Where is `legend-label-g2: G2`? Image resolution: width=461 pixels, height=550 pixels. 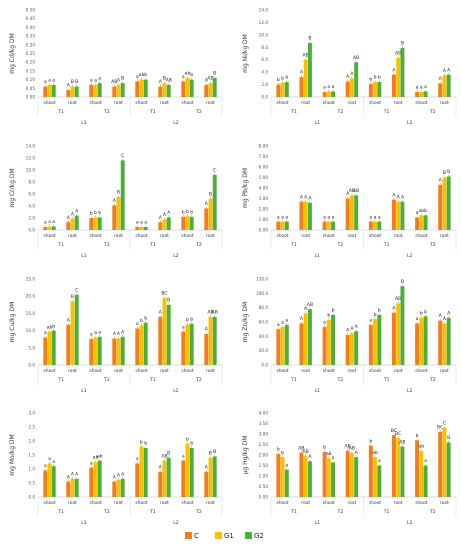
legend-label-g2: G2 is located at coordinates (259, 536).